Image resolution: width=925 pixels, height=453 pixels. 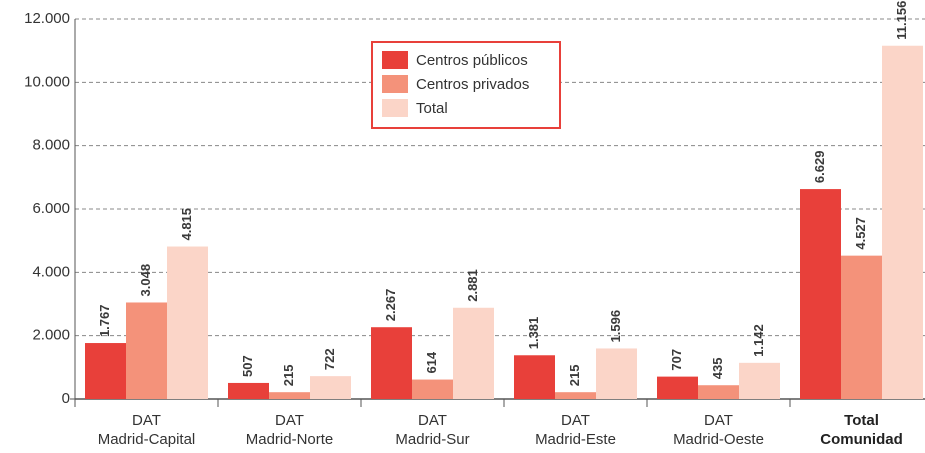 I want to click on y-tick-label: 8.000, so click(x=51, y=145).